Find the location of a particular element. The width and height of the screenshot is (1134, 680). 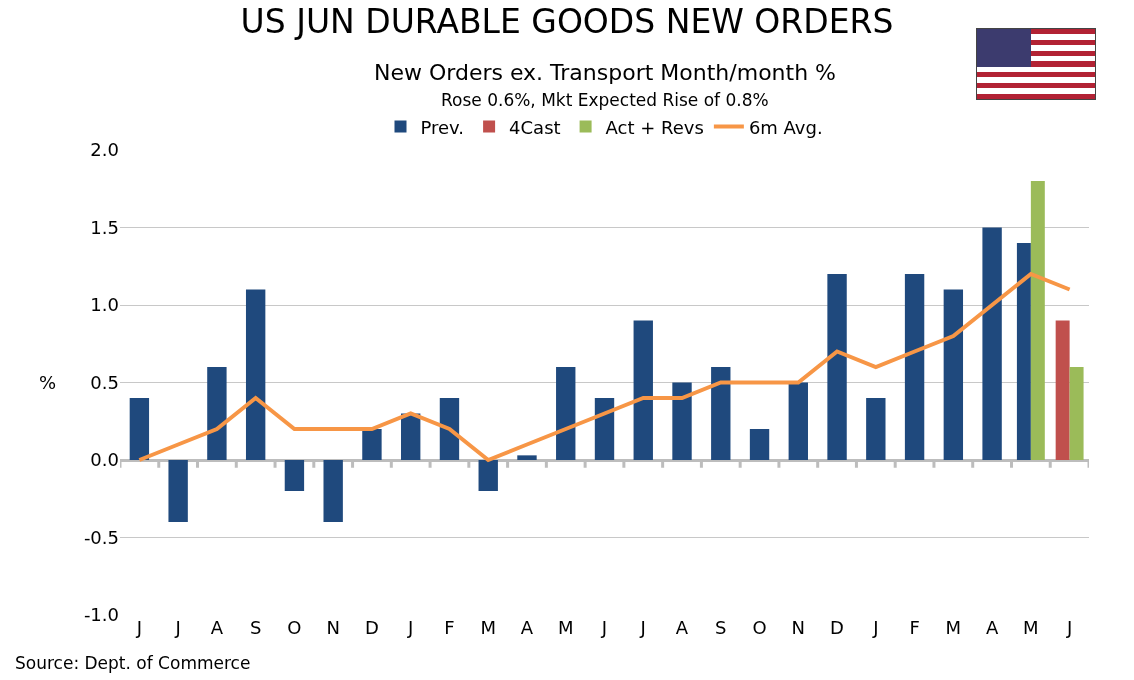

y-tick-label: 2.0 is located at coordinates (104, 150).